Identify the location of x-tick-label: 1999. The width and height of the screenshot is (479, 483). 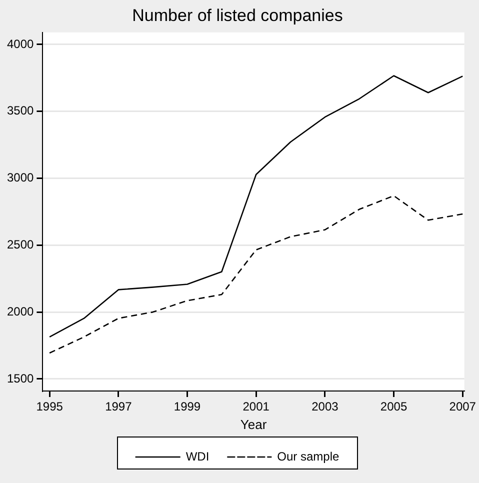
(187, 407).